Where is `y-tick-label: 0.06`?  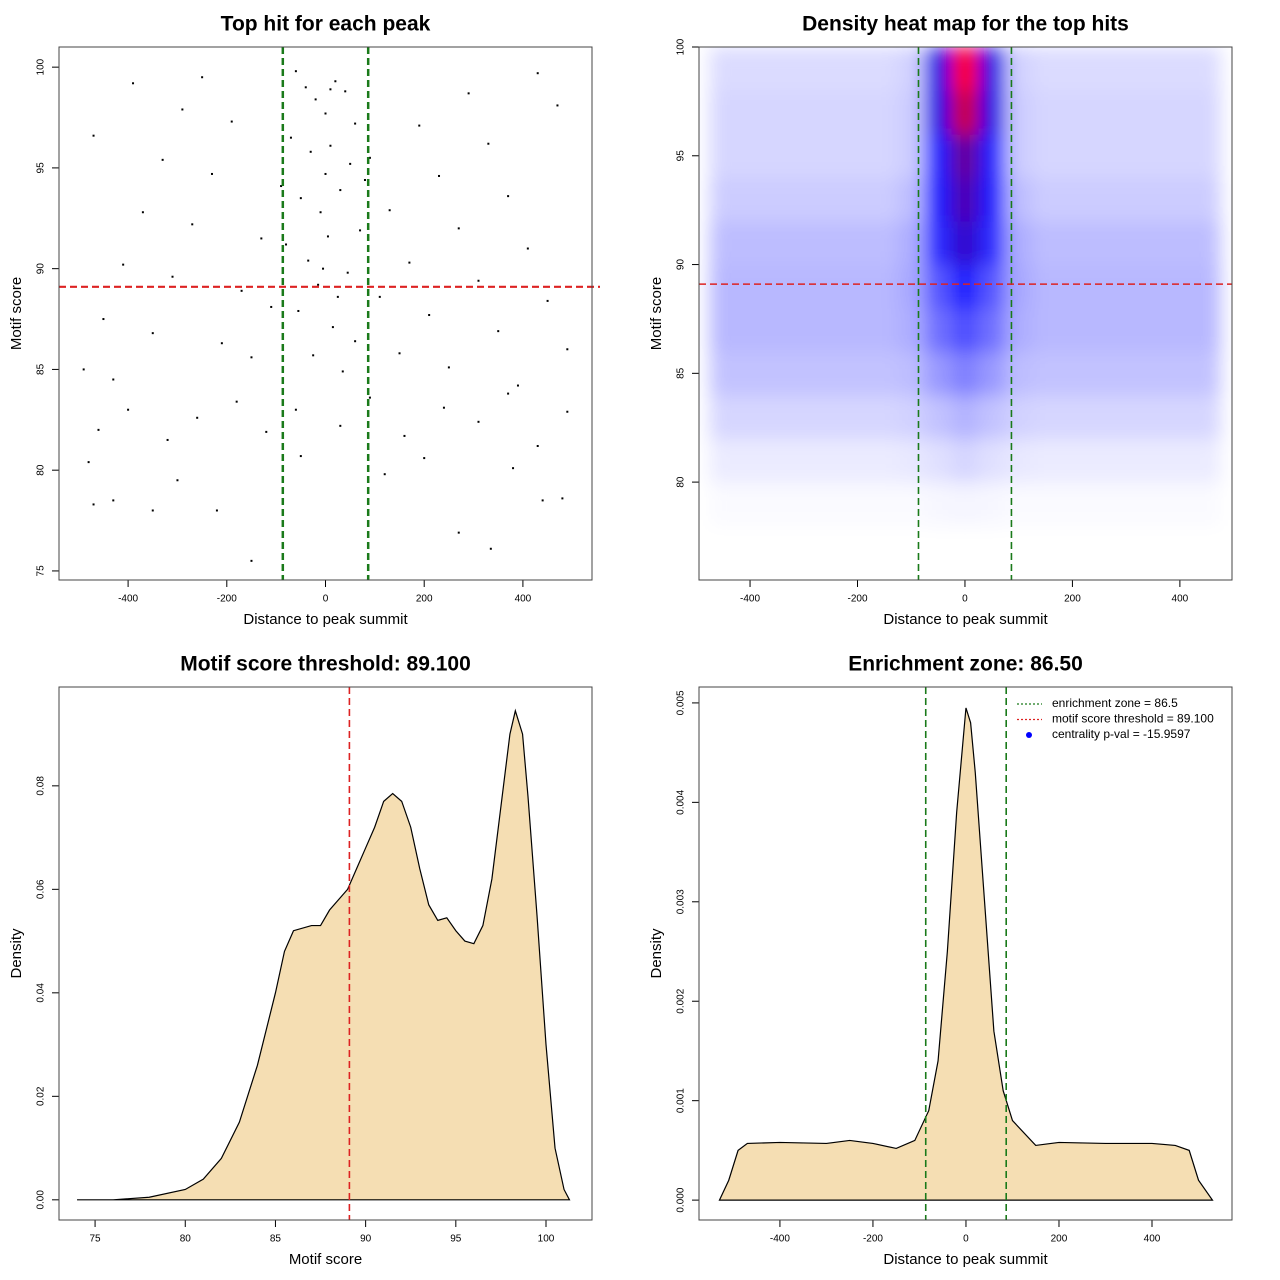 y-tick-label: 0.06 is located at coordinates (41, 889).